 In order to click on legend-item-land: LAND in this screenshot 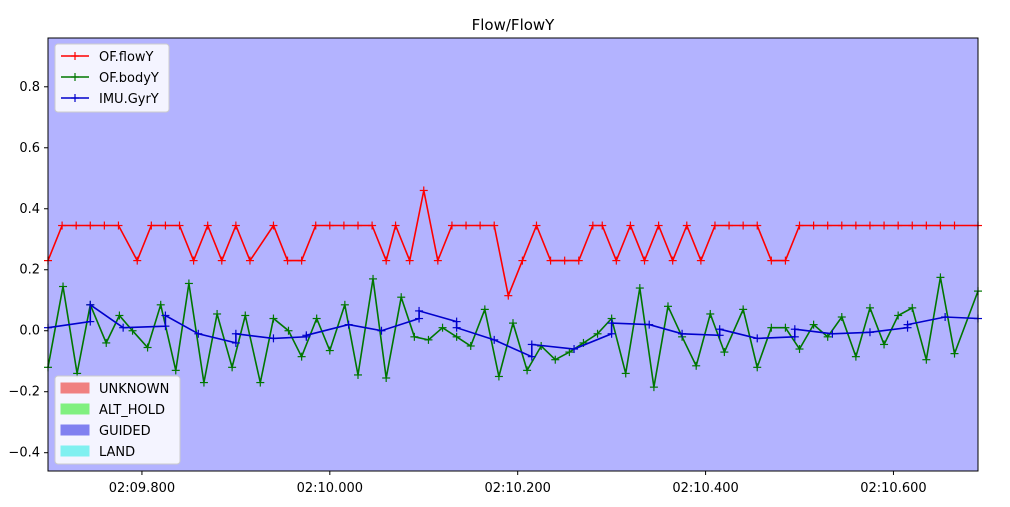, I will do `click(97, 452)`.